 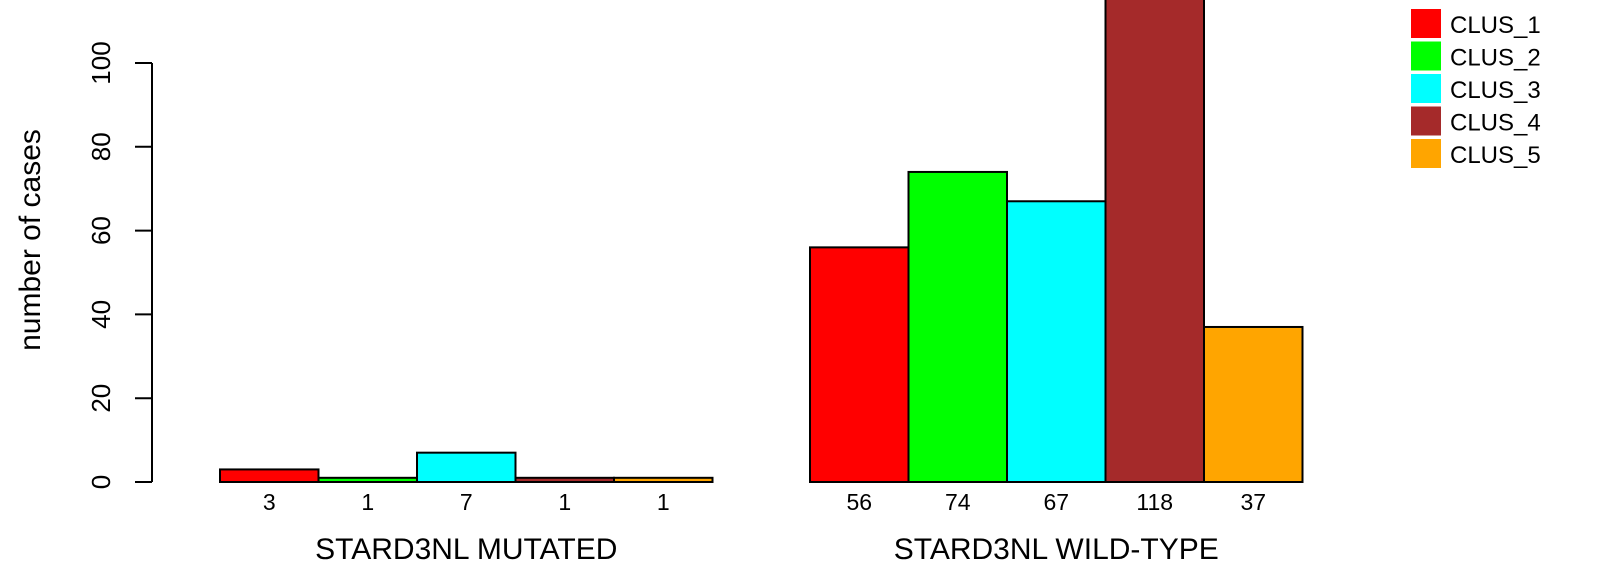 What do you see at coordinates (1495, 90) in the screenshot?
I see `legend-label: CLUS_3` at bounding box center [1495, 90].